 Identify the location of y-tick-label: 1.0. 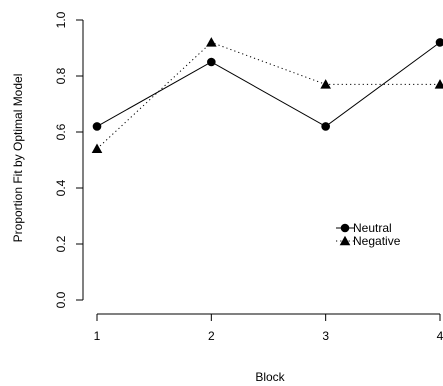
(61, 19).